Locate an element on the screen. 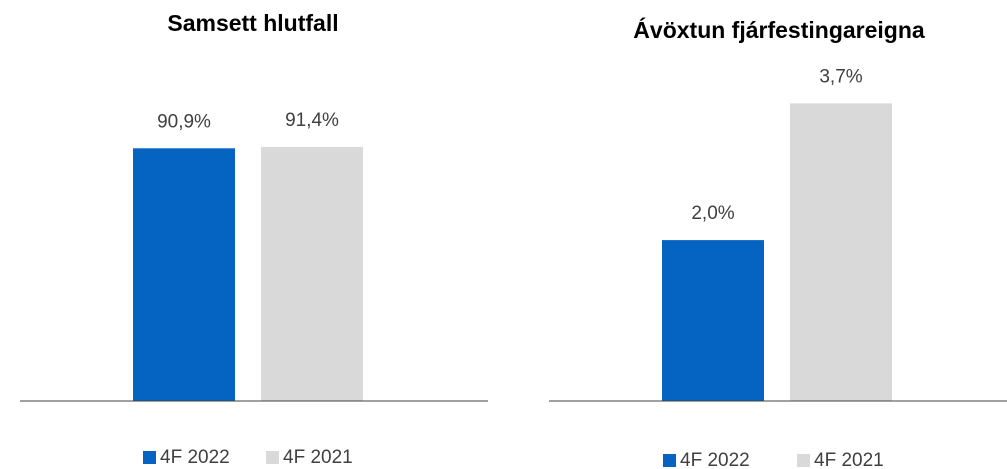  data-label: 2,0% is located at coordinates (712, 213).